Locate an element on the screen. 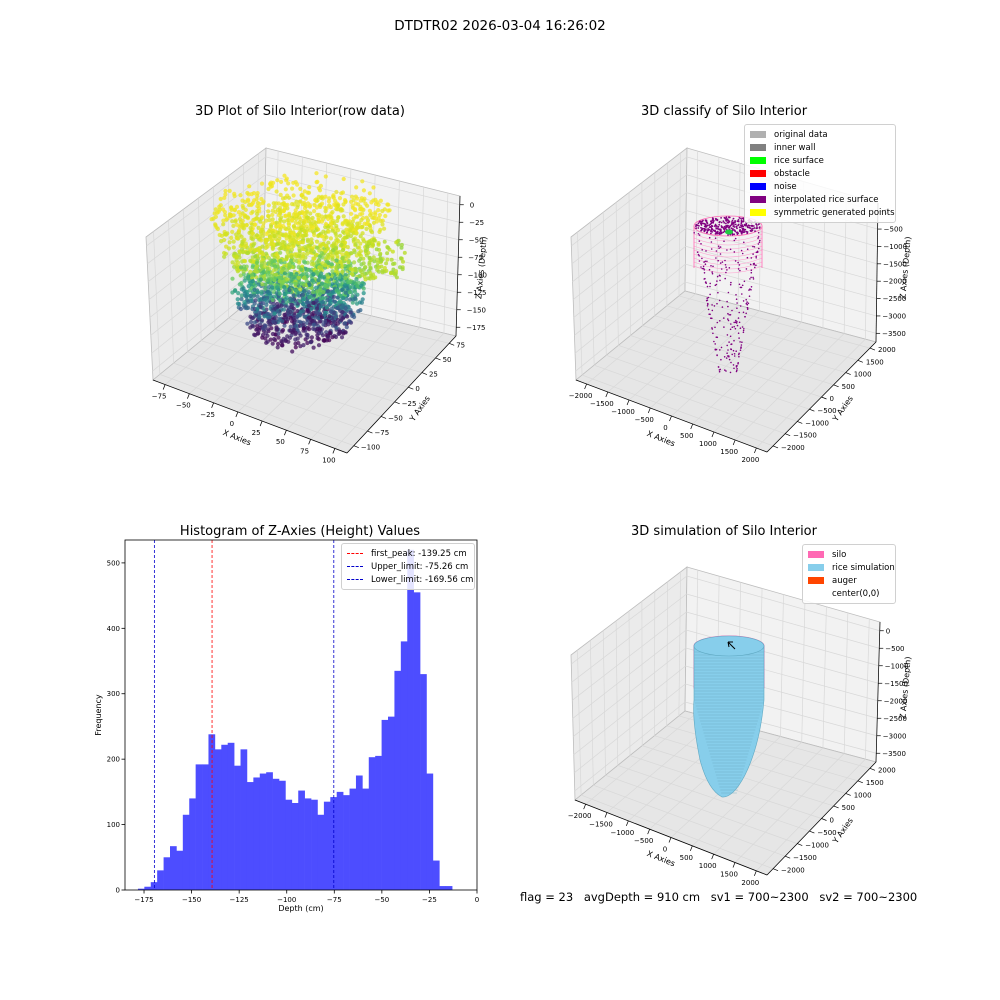 This screenshot has width=1000, height=1000. y-tick-label: 0 is located at coordinates (417, 389).